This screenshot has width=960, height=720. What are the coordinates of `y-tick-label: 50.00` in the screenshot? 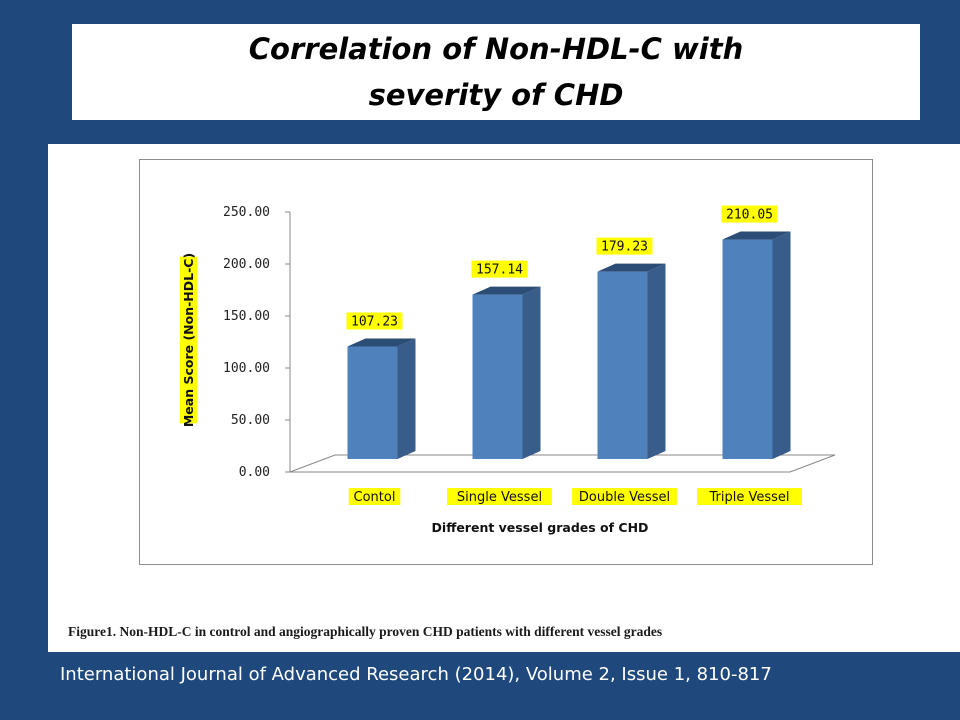 It's located at (250, 420).